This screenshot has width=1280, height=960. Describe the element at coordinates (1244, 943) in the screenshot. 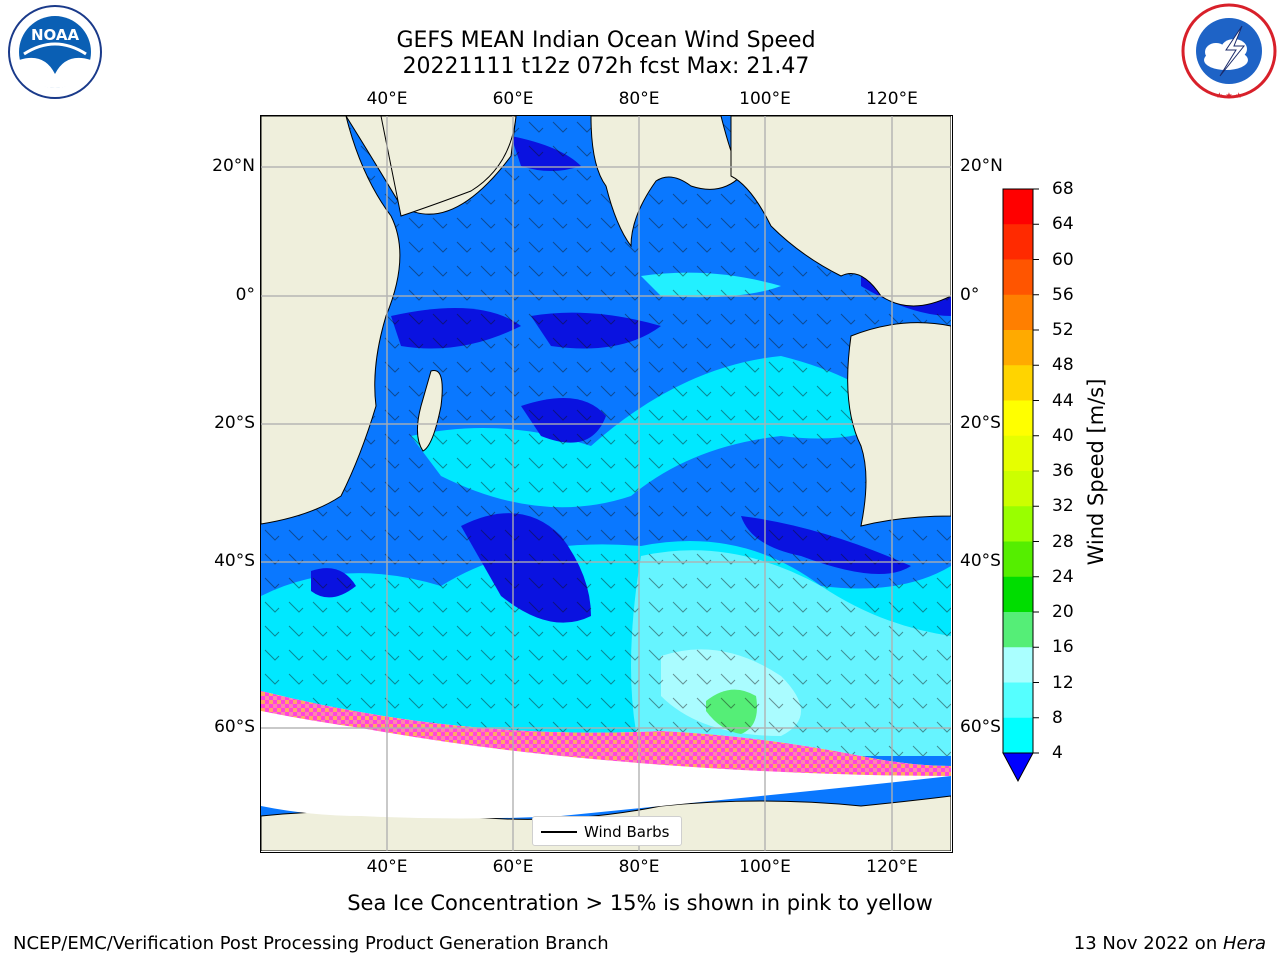

I see `footer-host: Hera` at that location.